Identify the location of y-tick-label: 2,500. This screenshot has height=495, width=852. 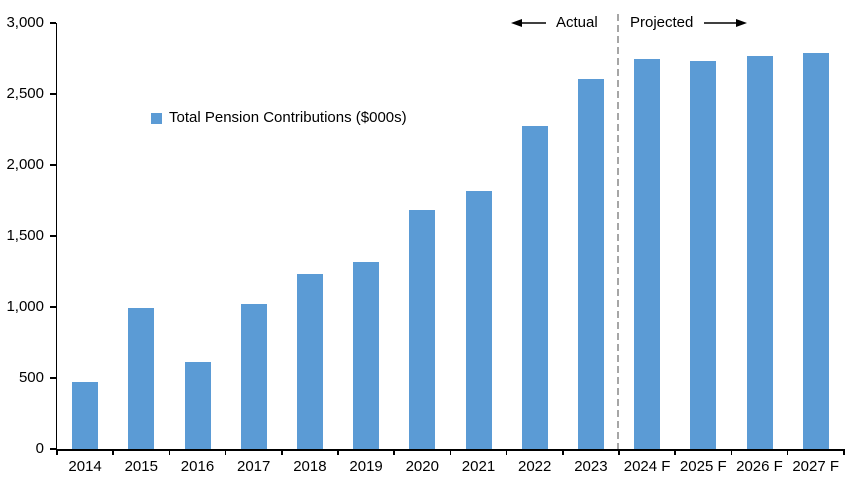
(25, 93).